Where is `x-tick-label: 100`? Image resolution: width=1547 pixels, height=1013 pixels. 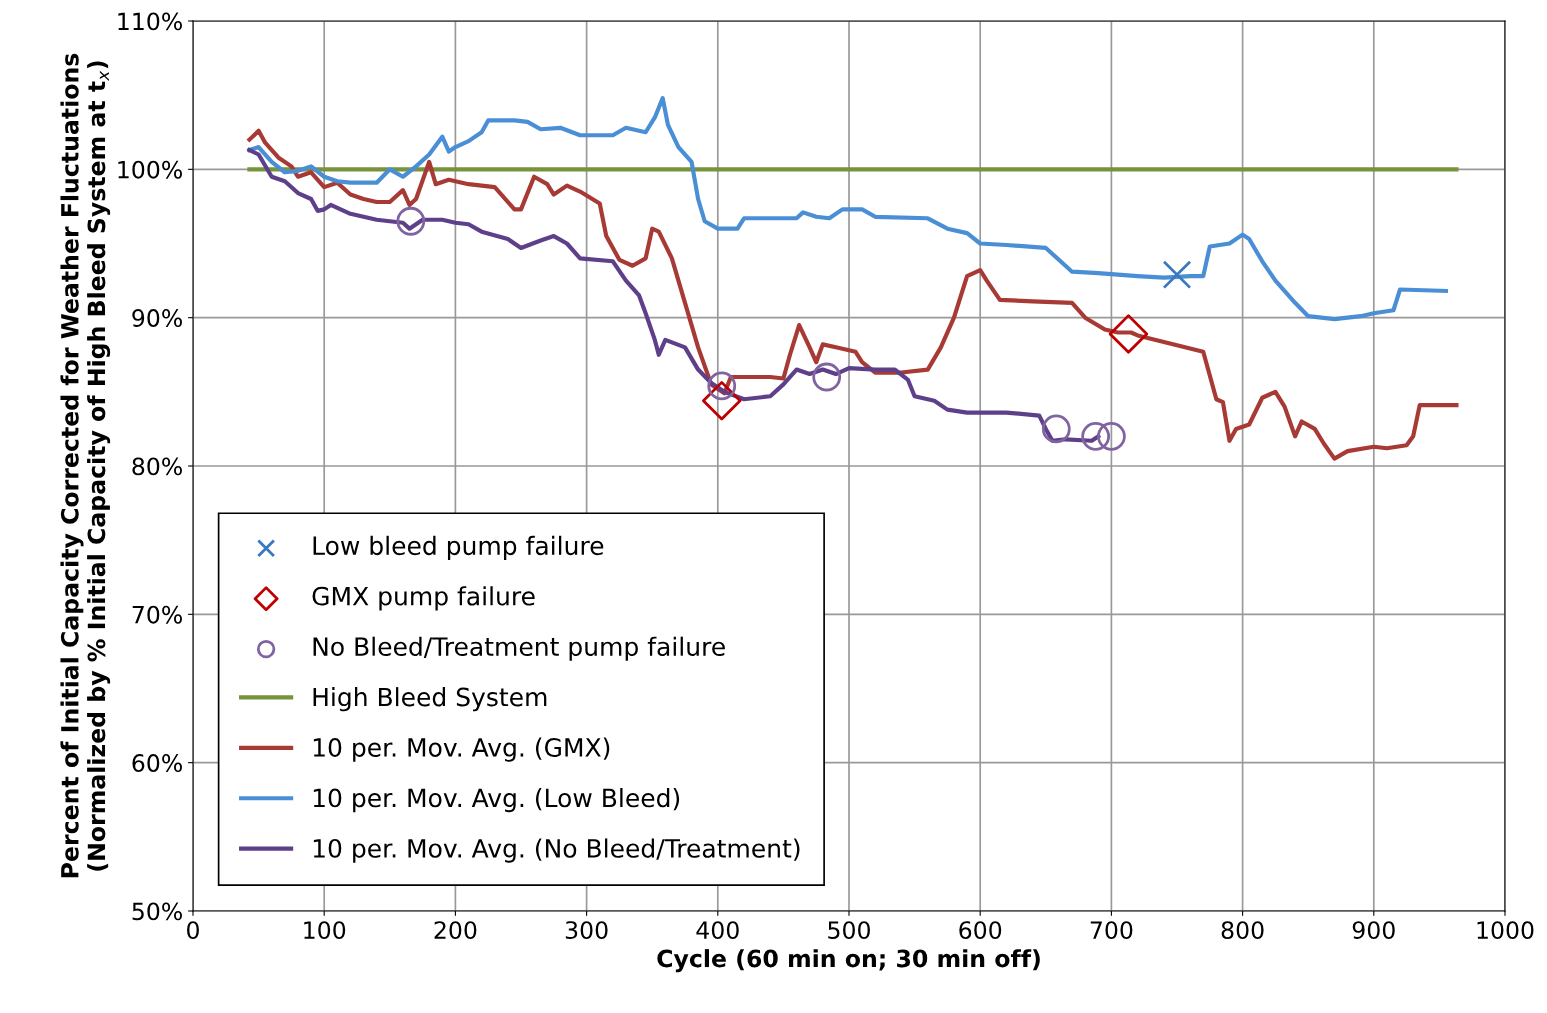
x-tick-label: 100 is located at coordinates (325, 930).